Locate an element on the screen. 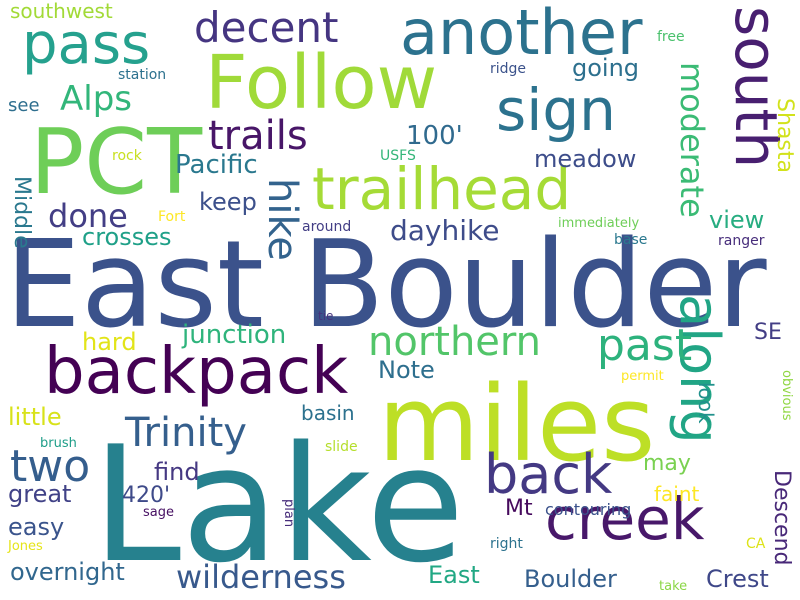  word-free: free is located at coordinates (671, 37).